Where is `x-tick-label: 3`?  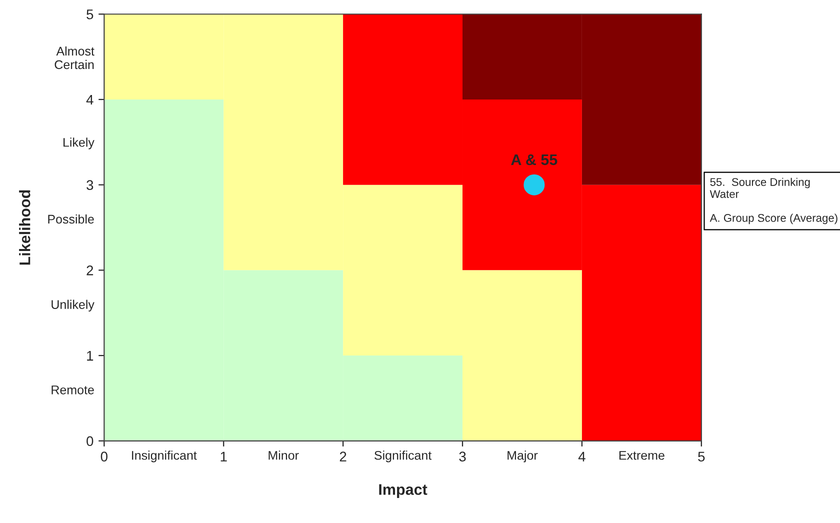 x-tick-label: 3 is located at coordinates (462, 457).